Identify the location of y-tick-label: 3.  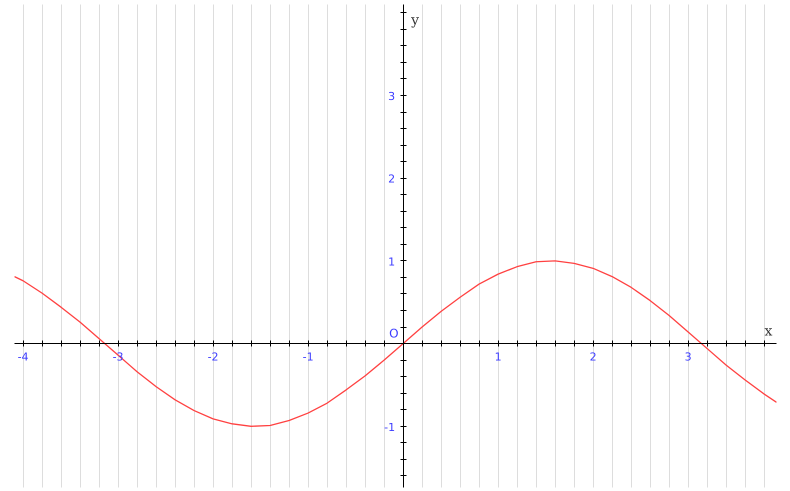
(392, 96).